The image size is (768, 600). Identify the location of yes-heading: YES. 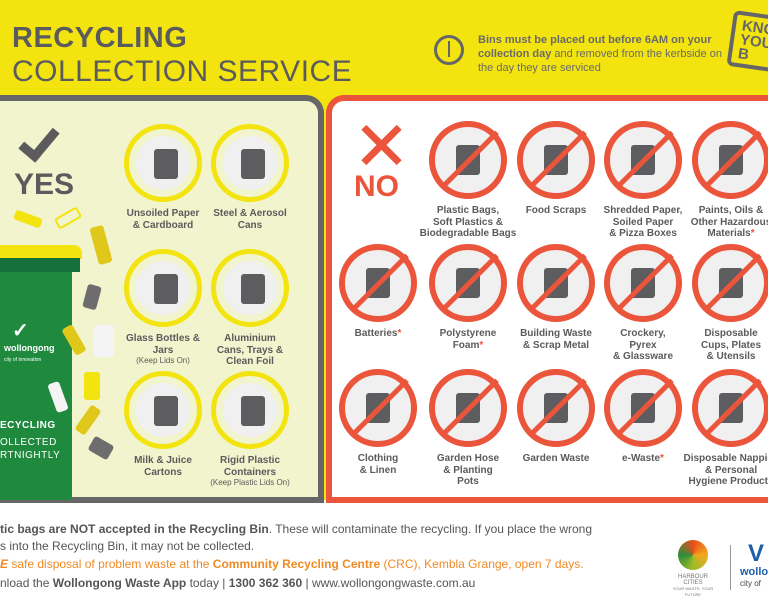
(44, 184).